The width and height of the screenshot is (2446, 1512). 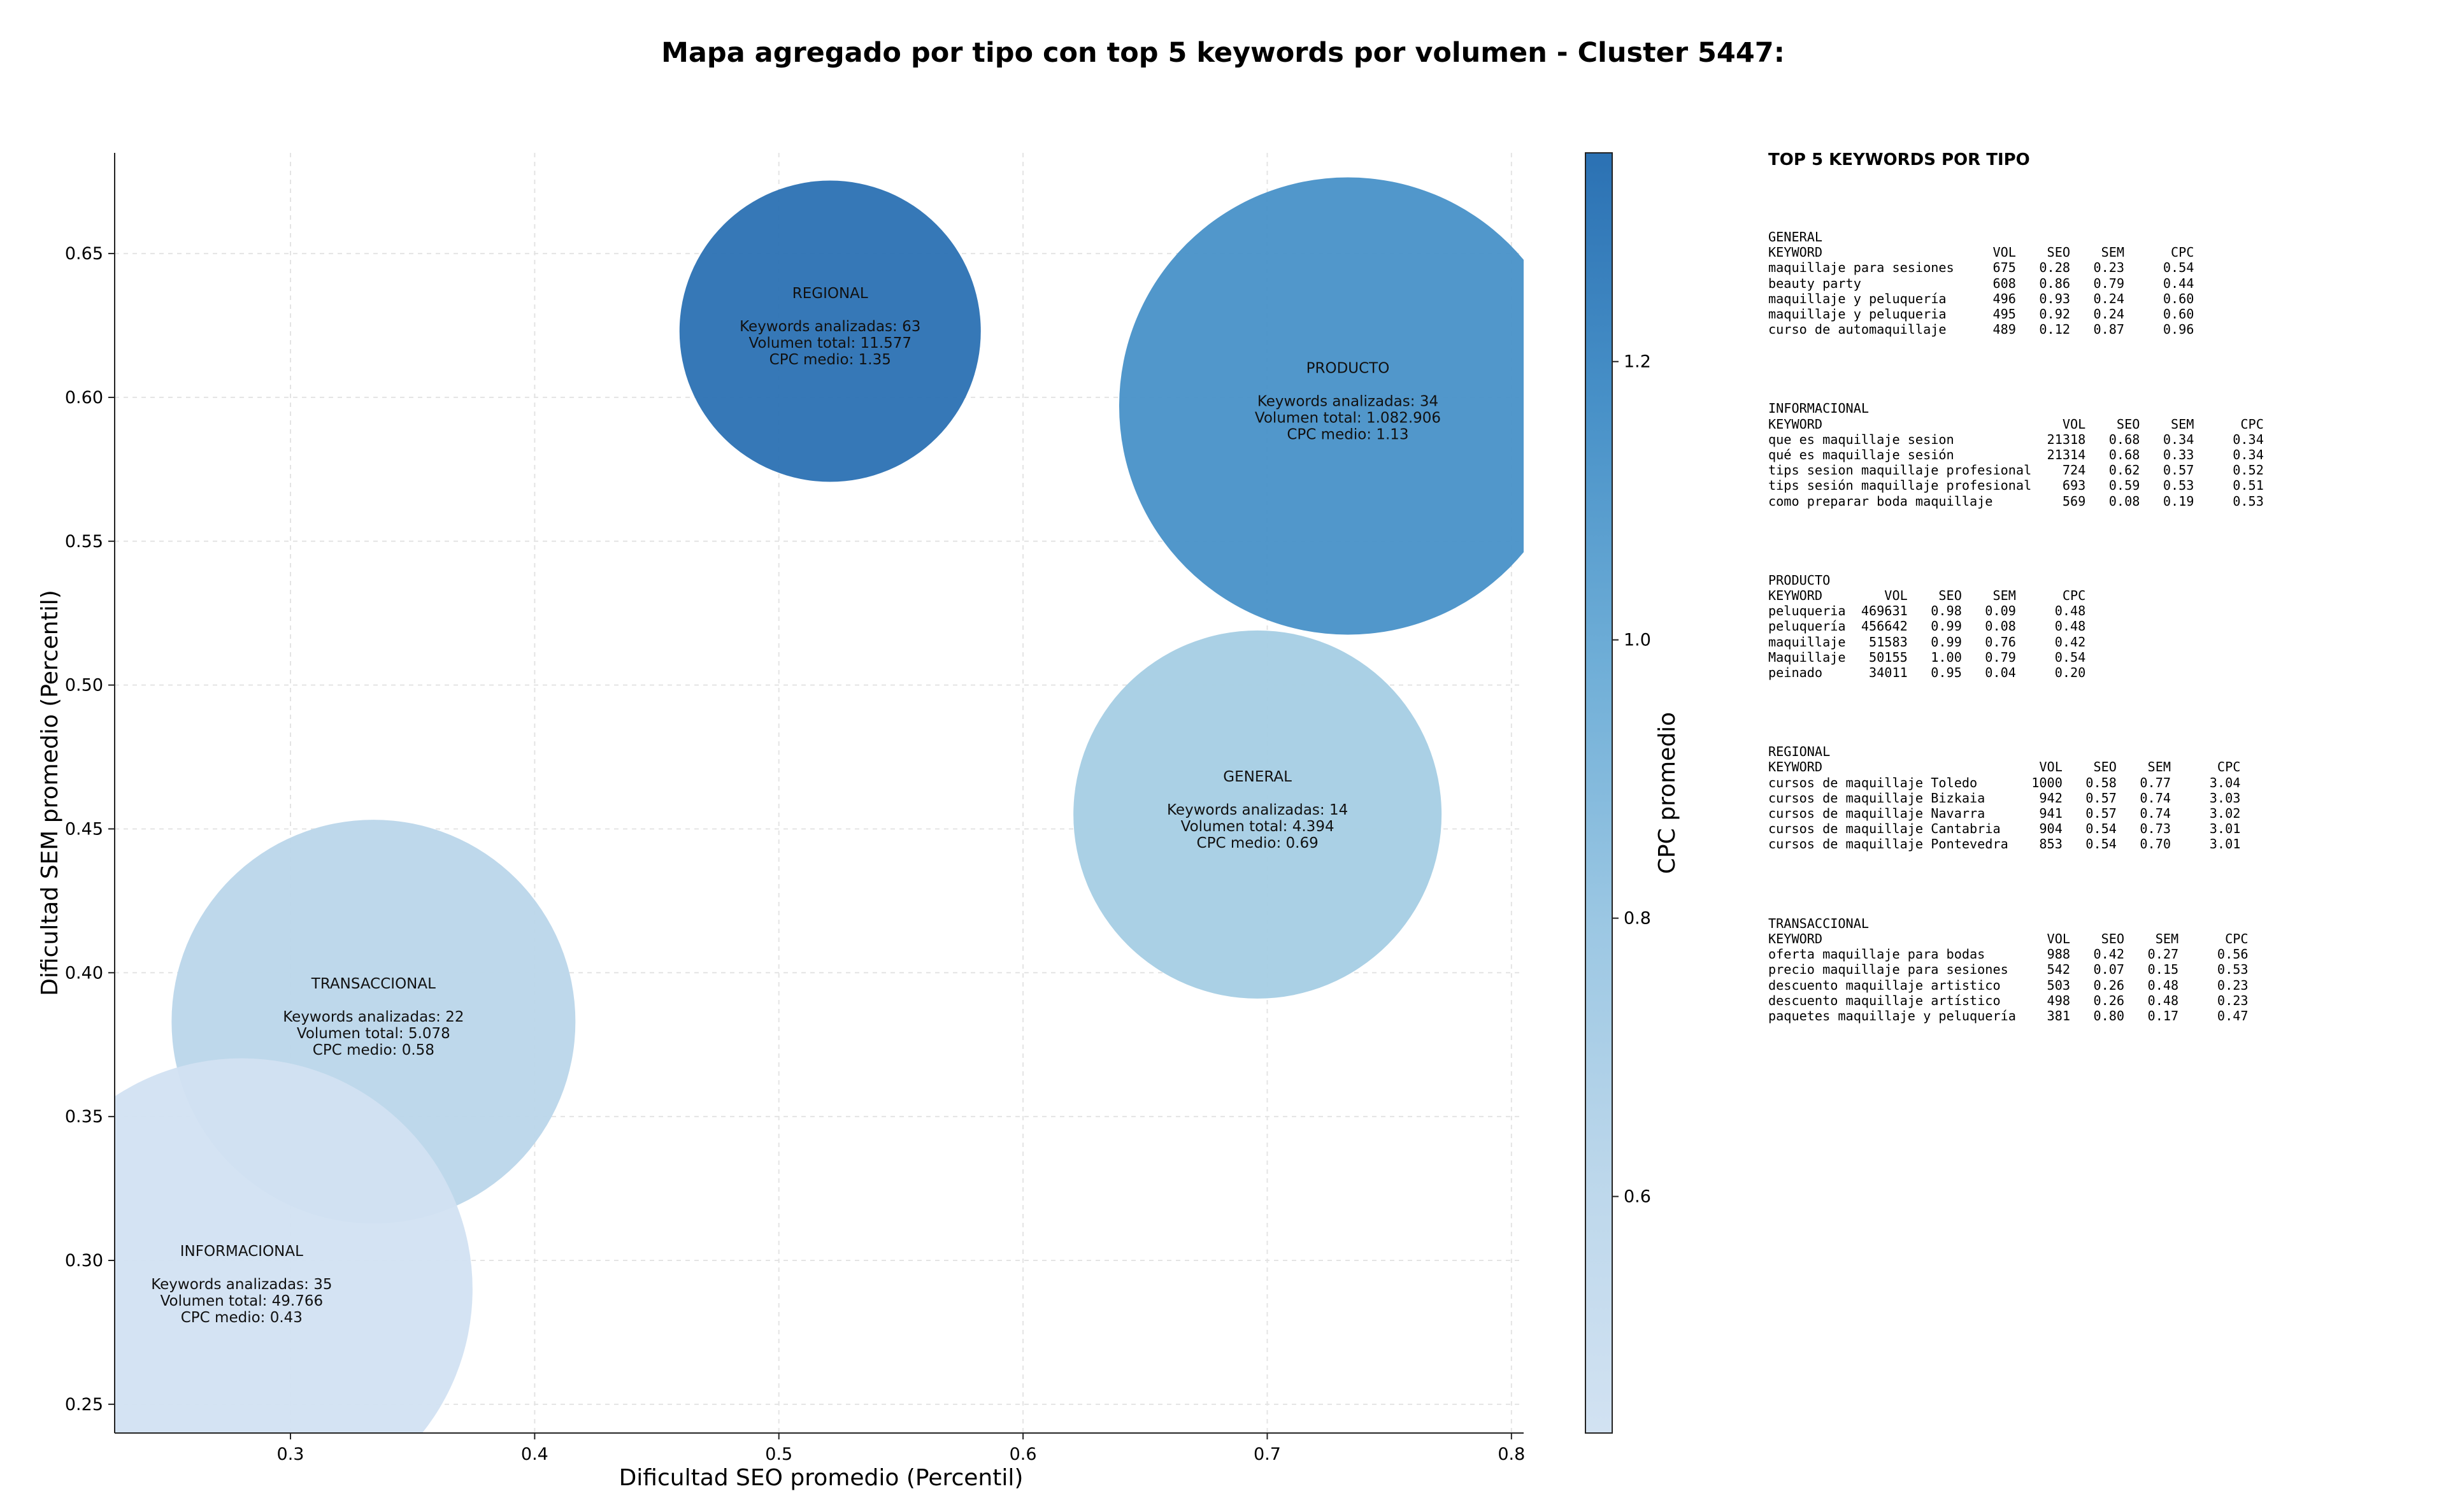 What do you see at coordinates (778, 1454) in the screenshot?
I see `x-tick-label: 0.5` at bounding box center [778, 1454].